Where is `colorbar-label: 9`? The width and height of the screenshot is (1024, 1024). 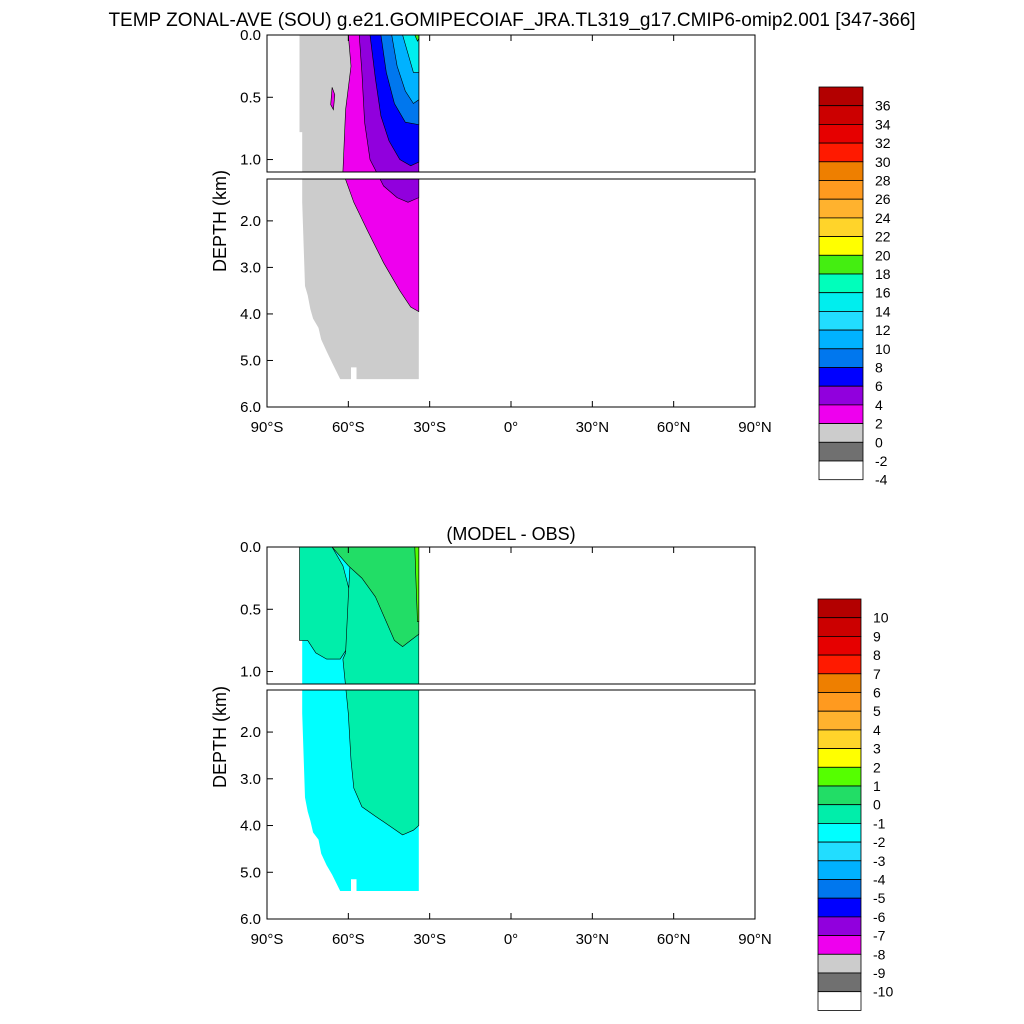 colorbar-label: 9 is located at coordinates (877, 636).